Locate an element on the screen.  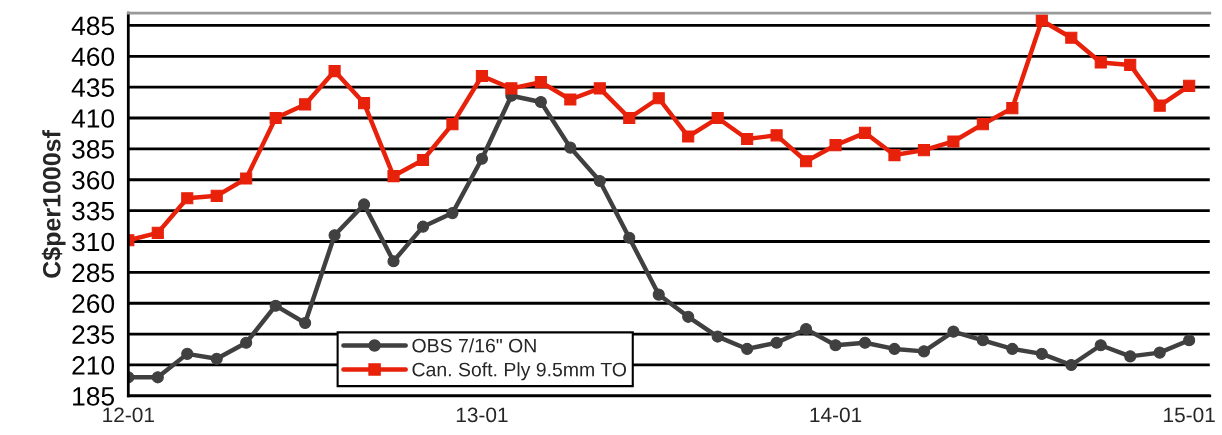
x-tick-label: 12-01 is located at coordinates (128, 415).